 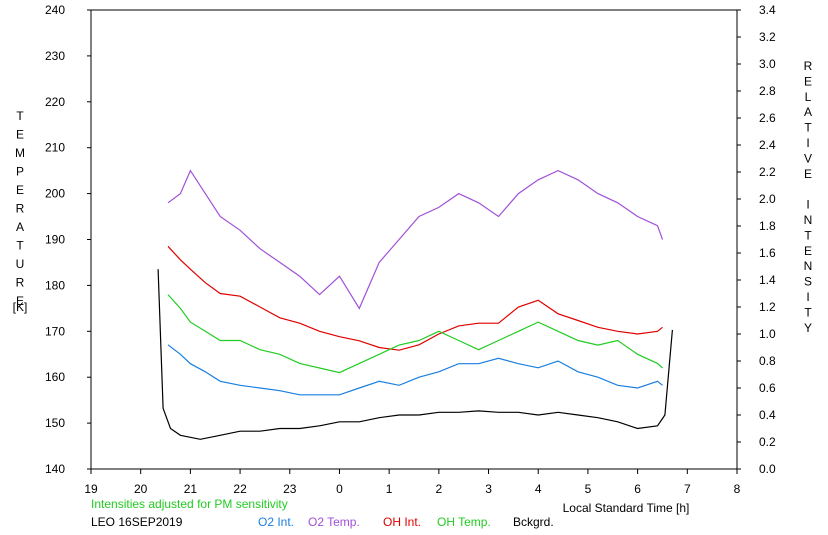 I want to click on left-tick-label: 160, so click(x=55, y=377).